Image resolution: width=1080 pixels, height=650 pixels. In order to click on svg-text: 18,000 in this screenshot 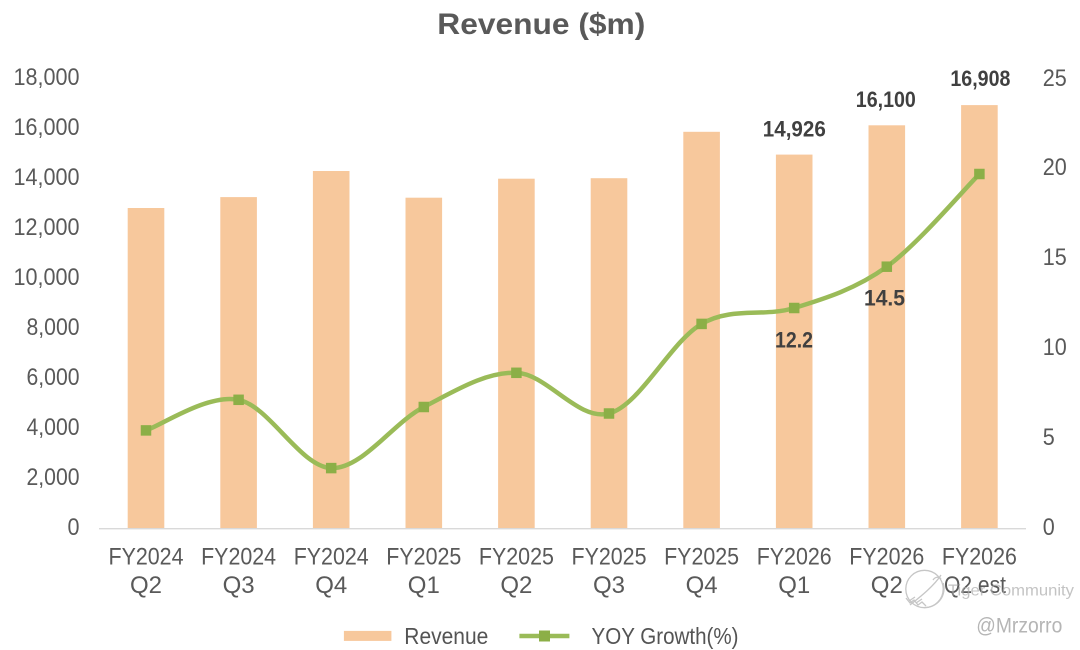, I will do `click(47, 77)`.